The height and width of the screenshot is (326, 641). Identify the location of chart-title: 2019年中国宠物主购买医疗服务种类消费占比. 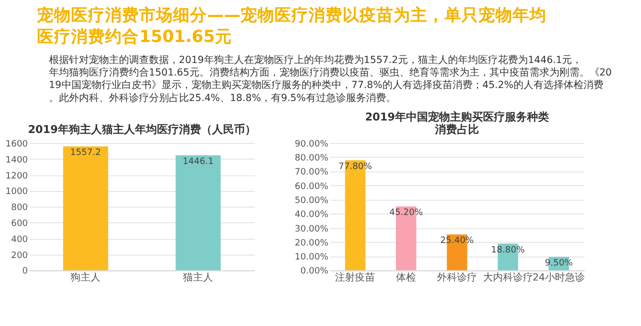
(457, 123).